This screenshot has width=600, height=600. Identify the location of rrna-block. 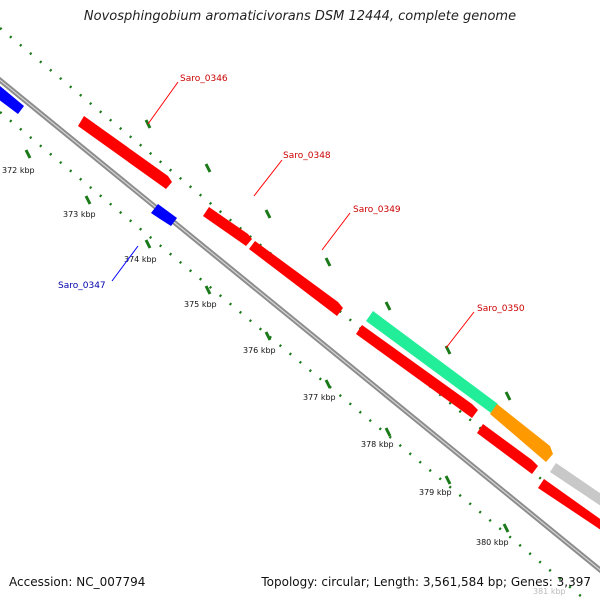
(432, 362).